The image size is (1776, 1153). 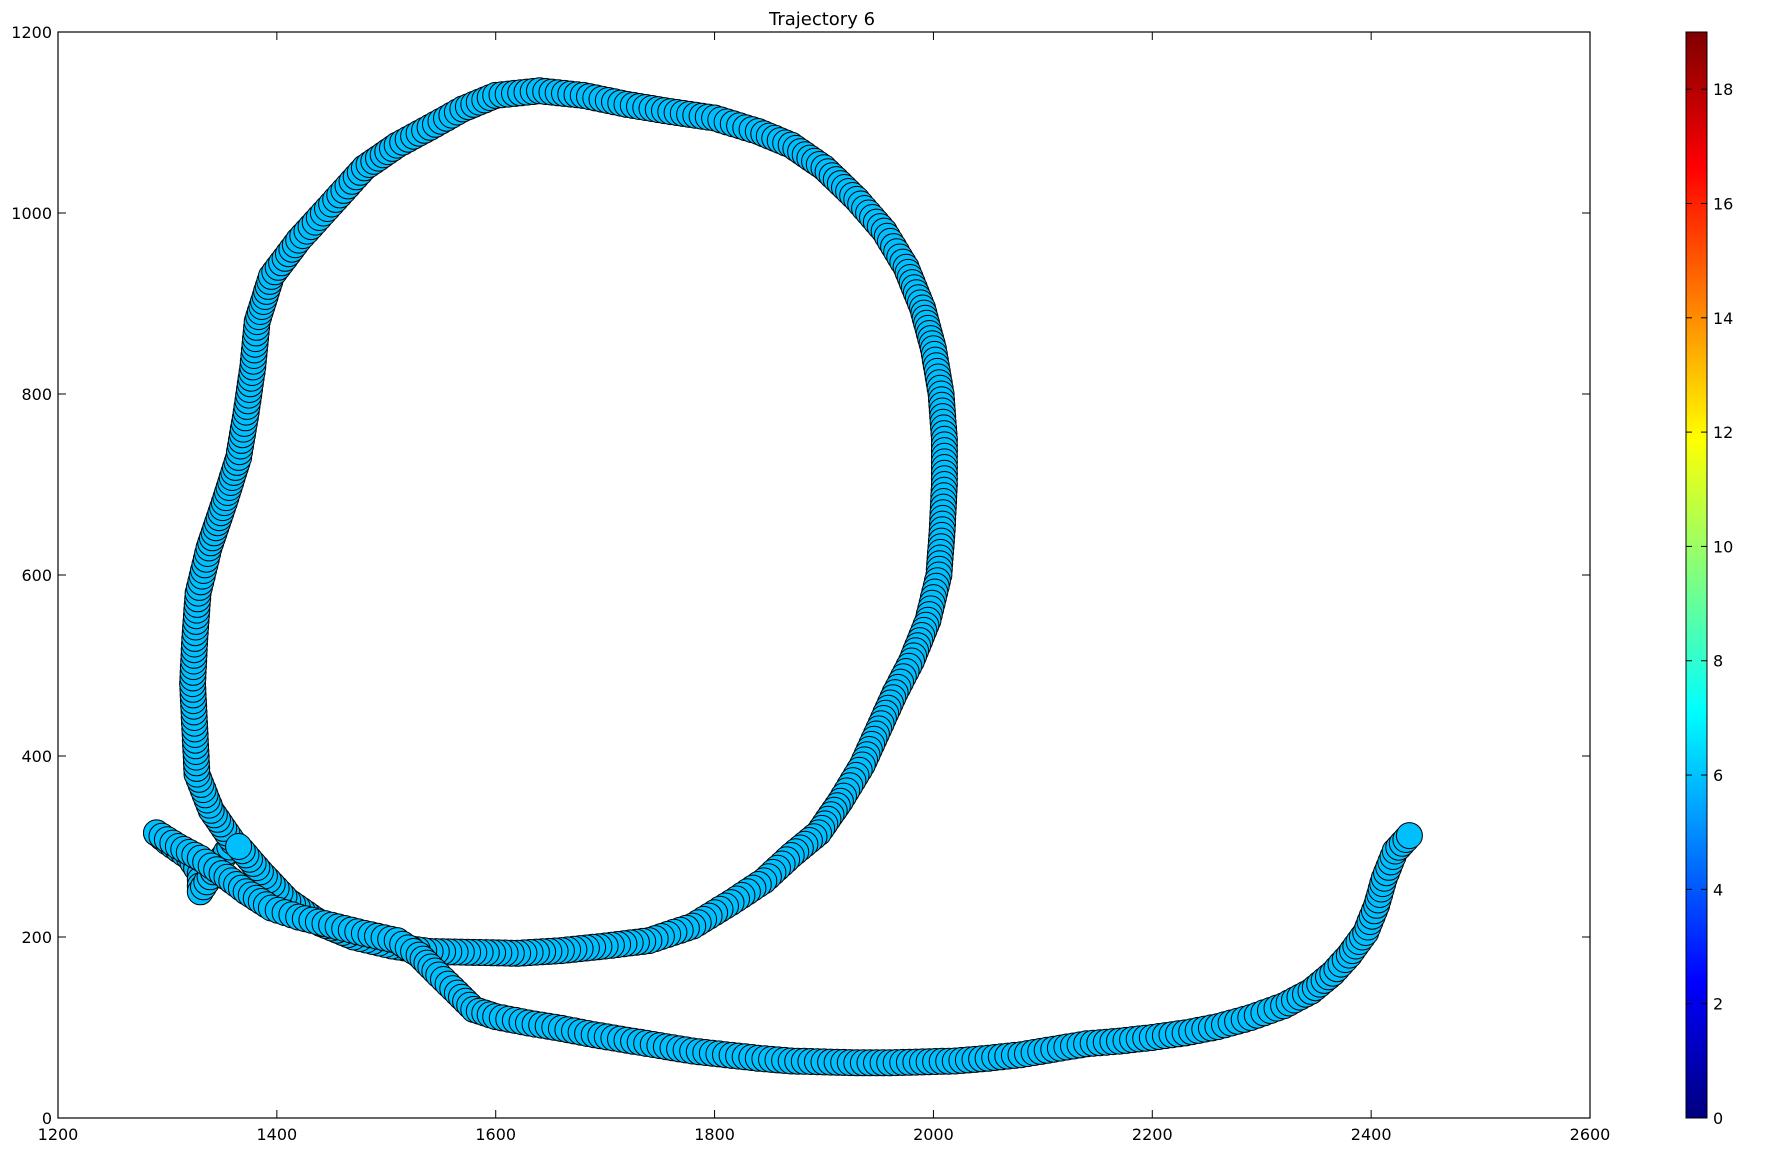 I want to click on x-tick-label: 1200, so click(x=58, y=1134).